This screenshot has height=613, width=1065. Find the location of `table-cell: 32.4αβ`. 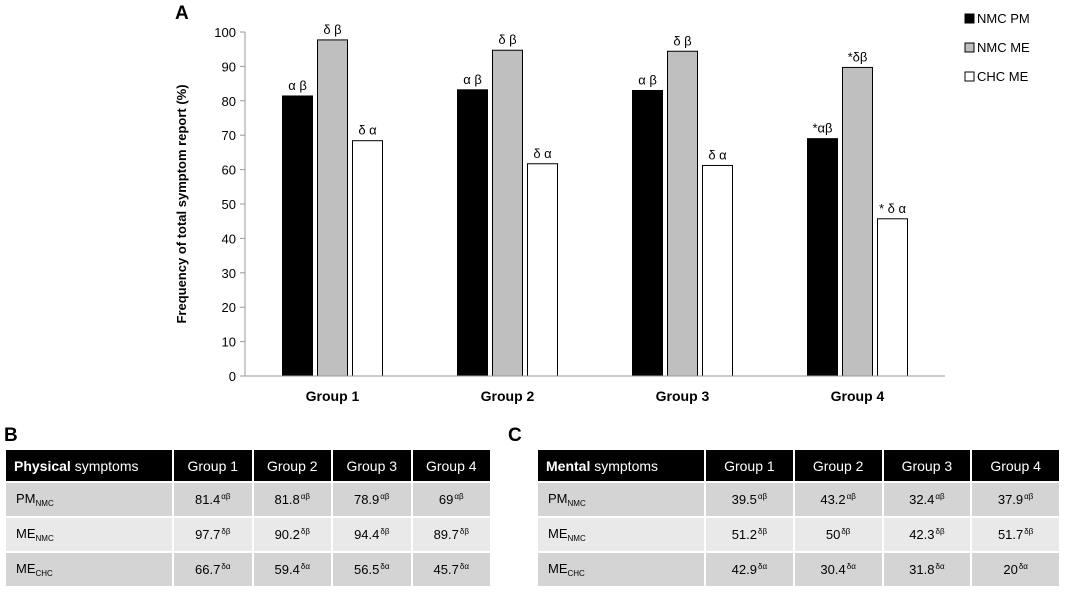

table-cell: 32.4αβ is located at coordinates (927, 499).